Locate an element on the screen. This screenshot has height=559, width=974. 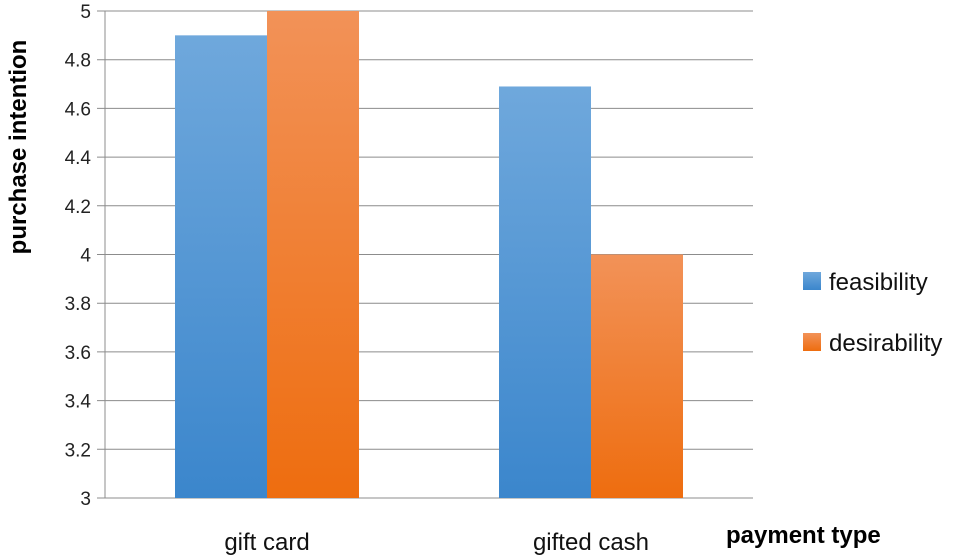
y-tick-label: 4.6 is located at coordinates (78, 109).